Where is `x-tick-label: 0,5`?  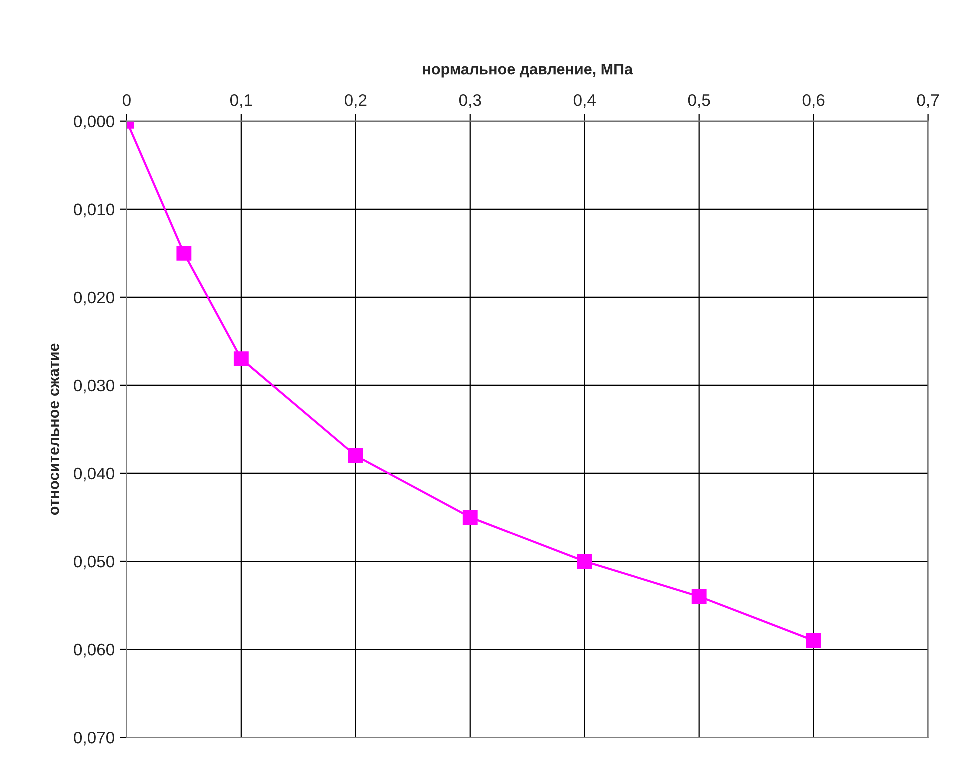 x-tick-label: 0,5 is located at coordinates (699, 101).